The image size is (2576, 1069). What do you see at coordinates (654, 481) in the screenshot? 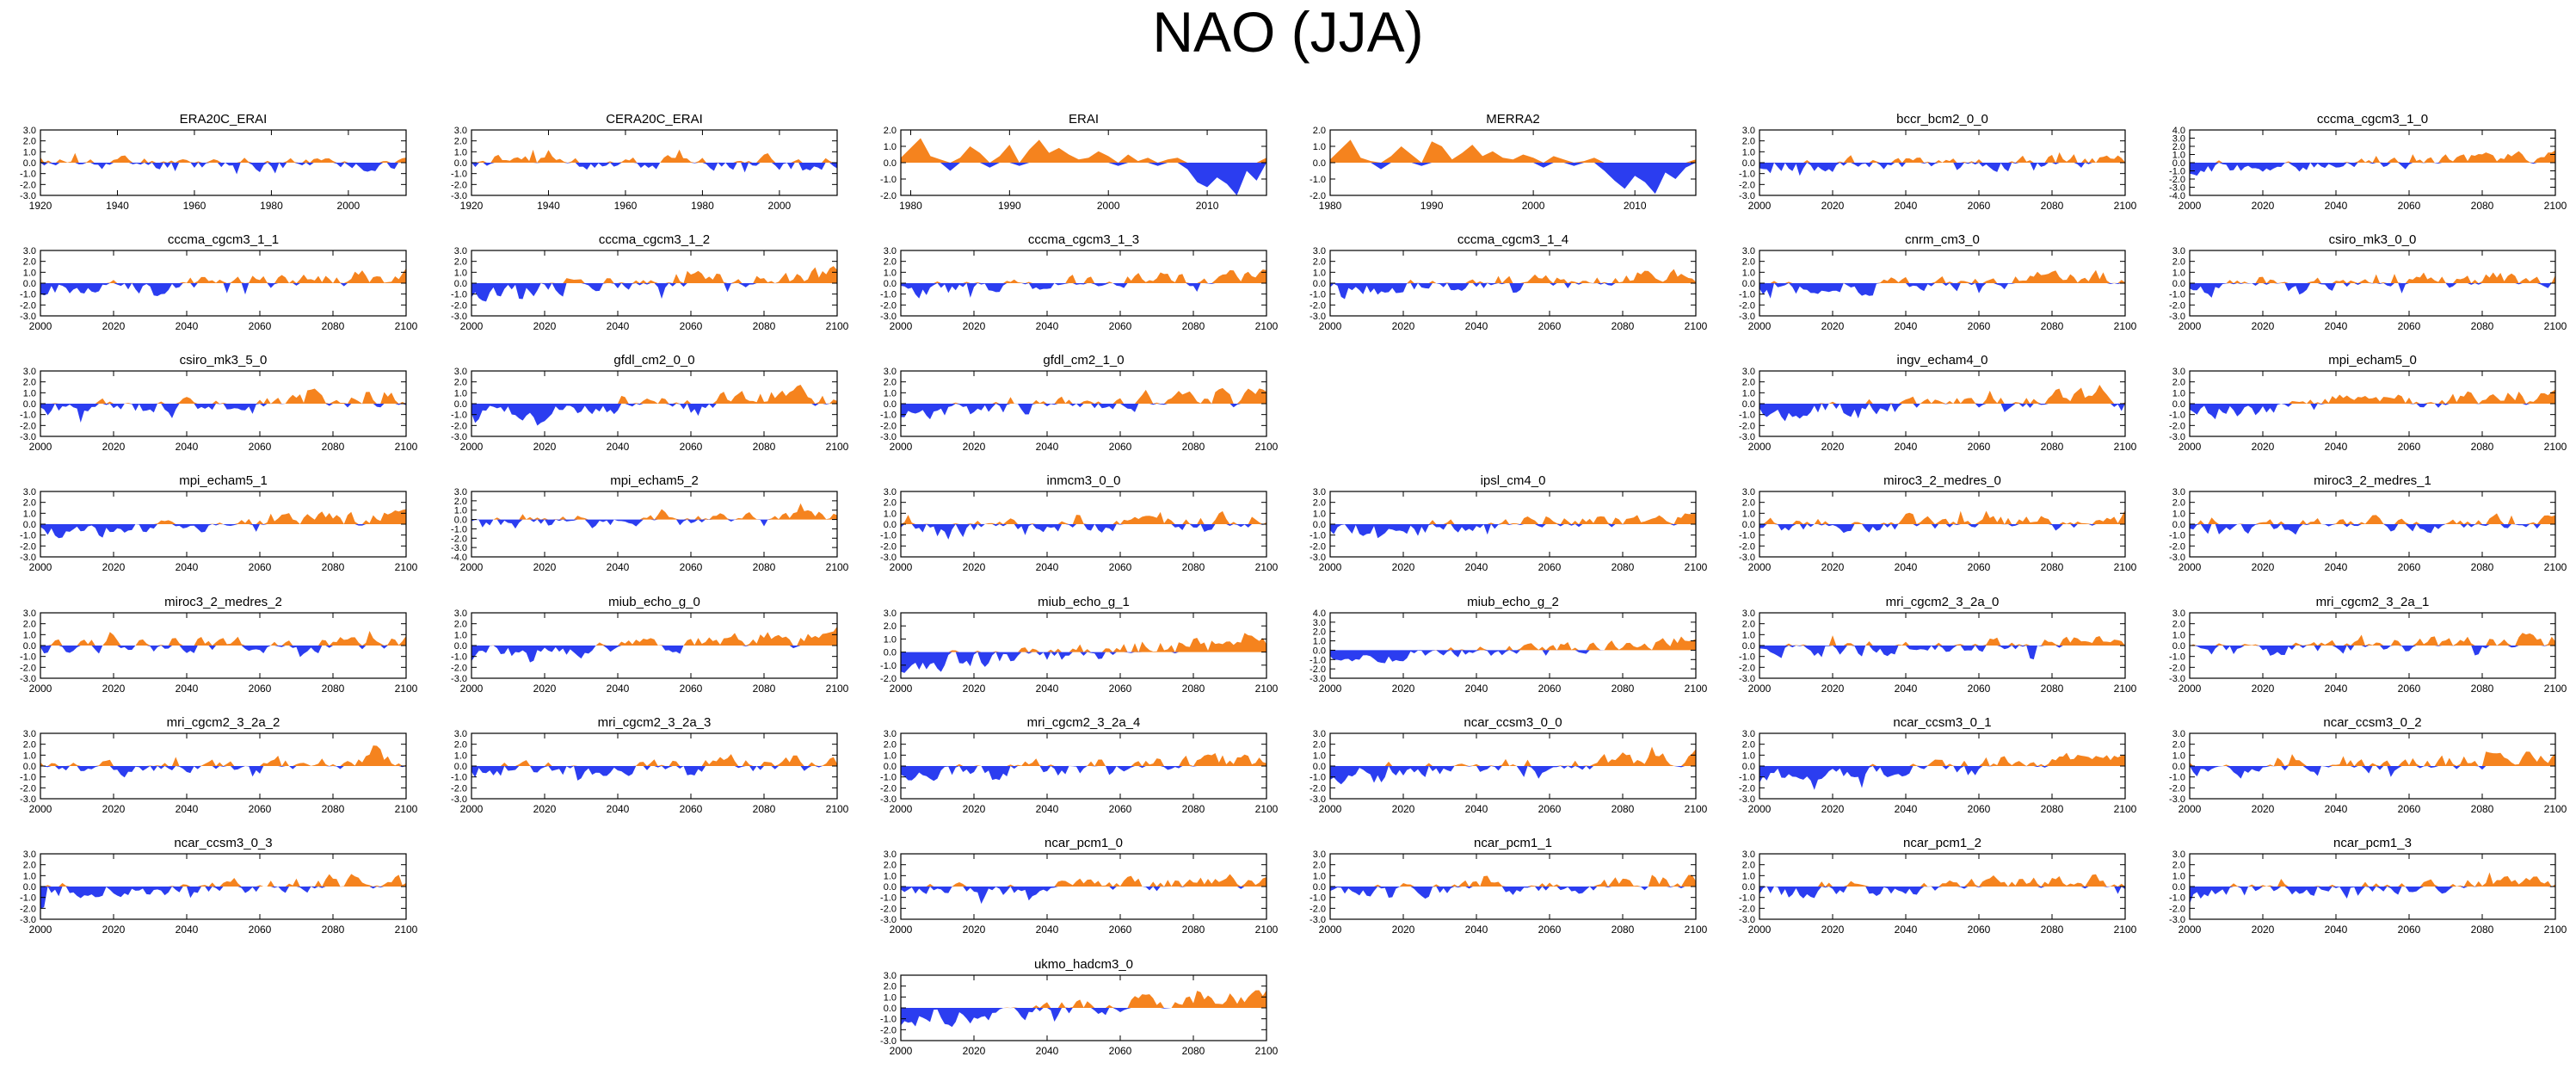
I see `panel-title: mpi_echam5_2` at bounding box center [654, 481].